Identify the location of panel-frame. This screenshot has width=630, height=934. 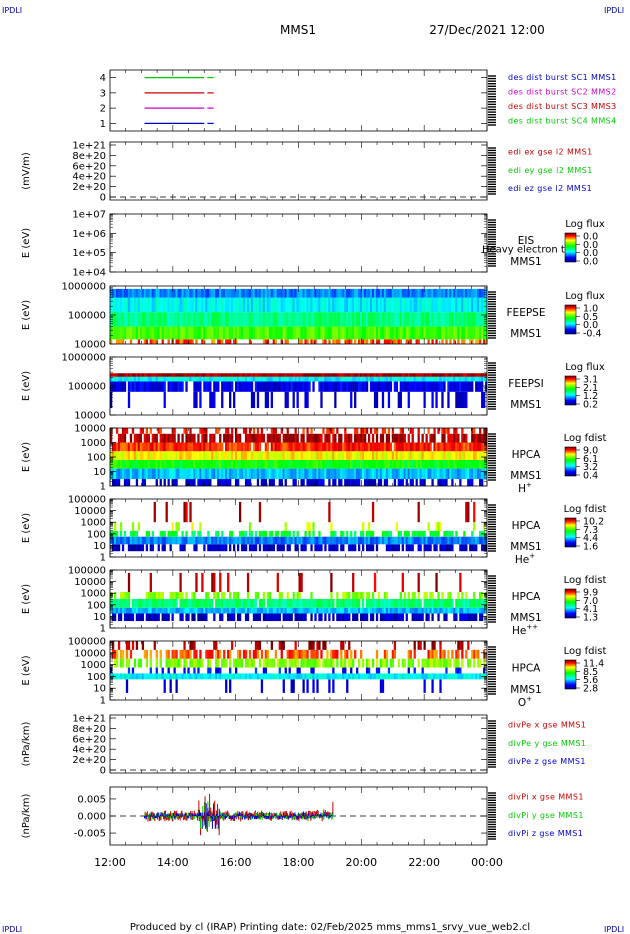
(298, 243).